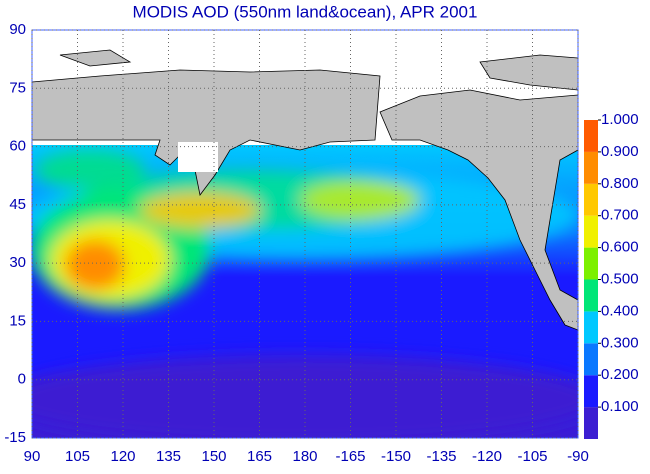 The height and width of the screenshot is (474, 650). What do you see at coordinates (17, 146) in the screenshot?
I see `y-tick-label: 60` at bounding box center [17, 146].